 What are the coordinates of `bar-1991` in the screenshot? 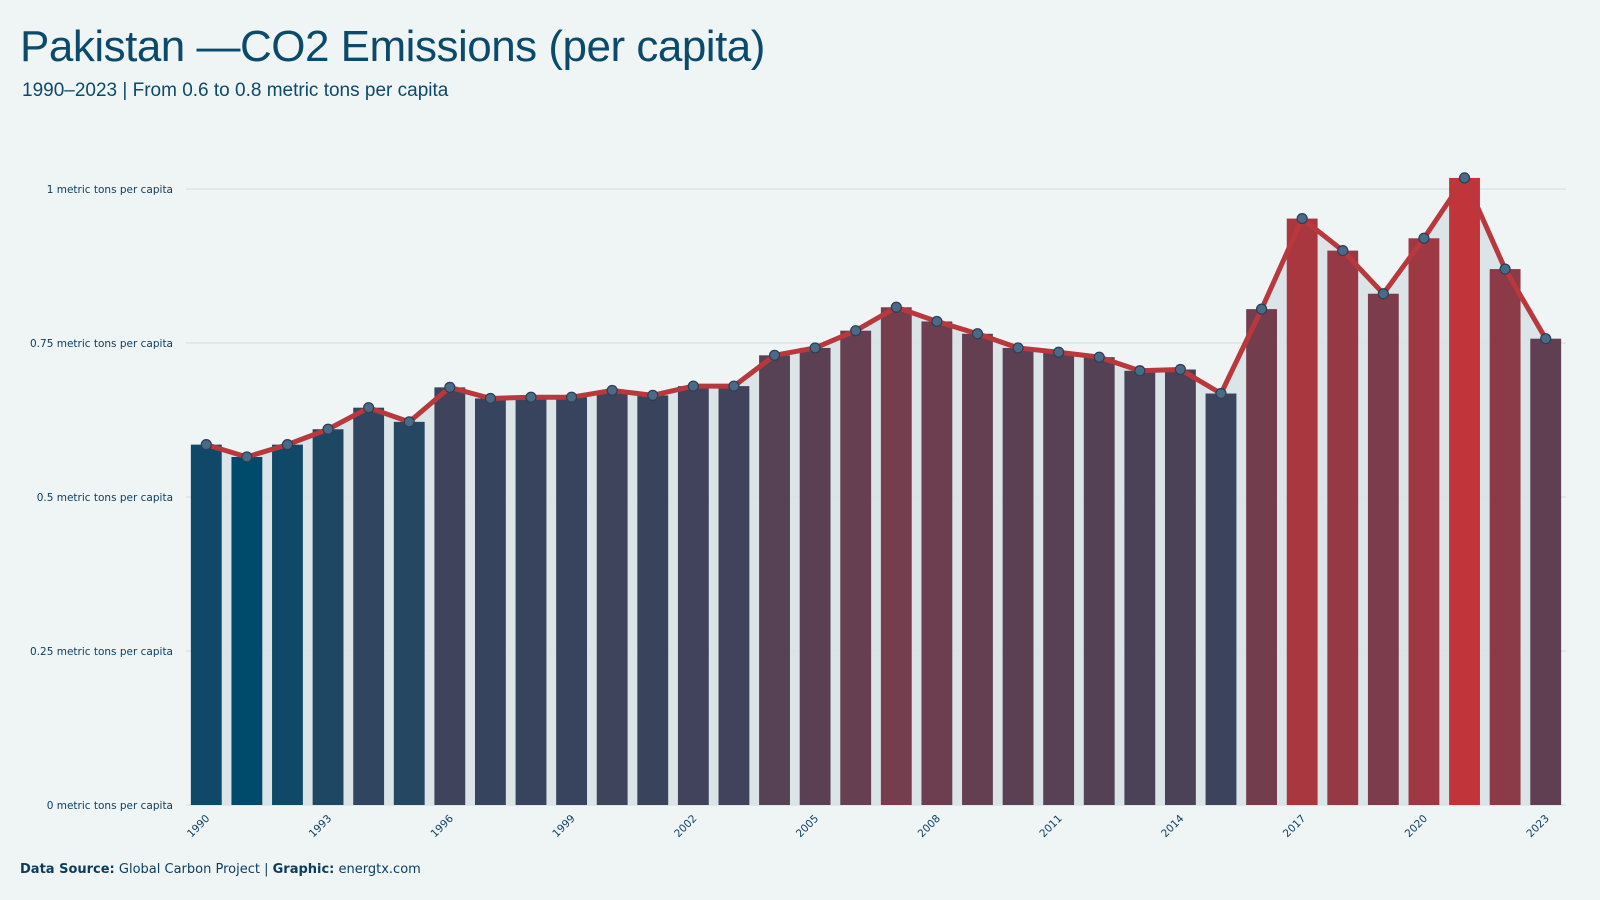 It's located at (247, 630).